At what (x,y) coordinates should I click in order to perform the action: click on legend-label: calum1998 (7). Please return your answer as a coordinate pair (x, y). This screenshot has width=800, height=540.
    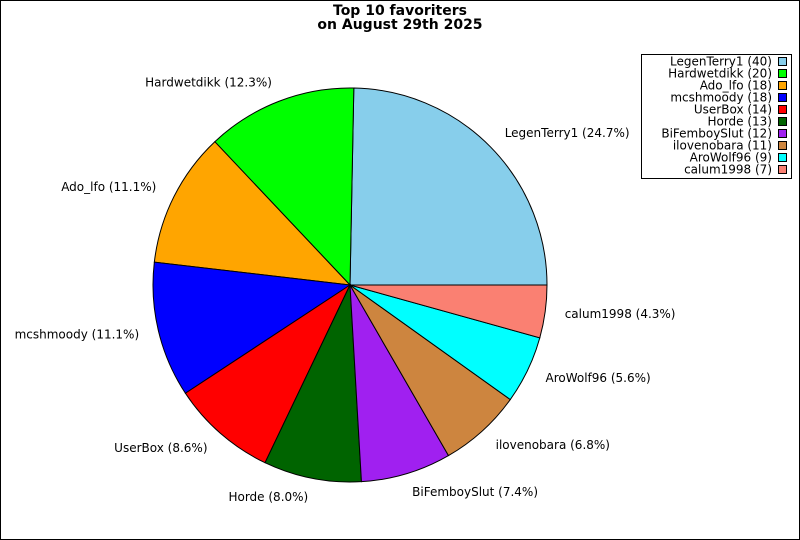
    Looking at the image, I should click on (728, 170).